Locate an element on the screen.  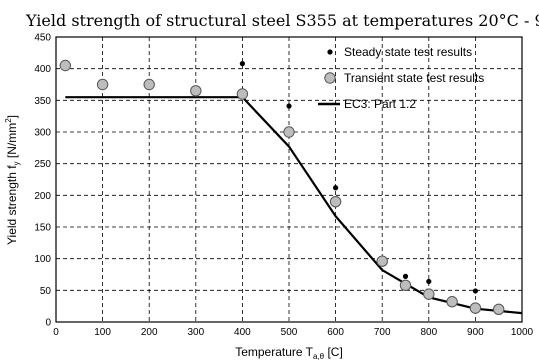
y-tick-label: 100 is located at coordinates (42, 259).